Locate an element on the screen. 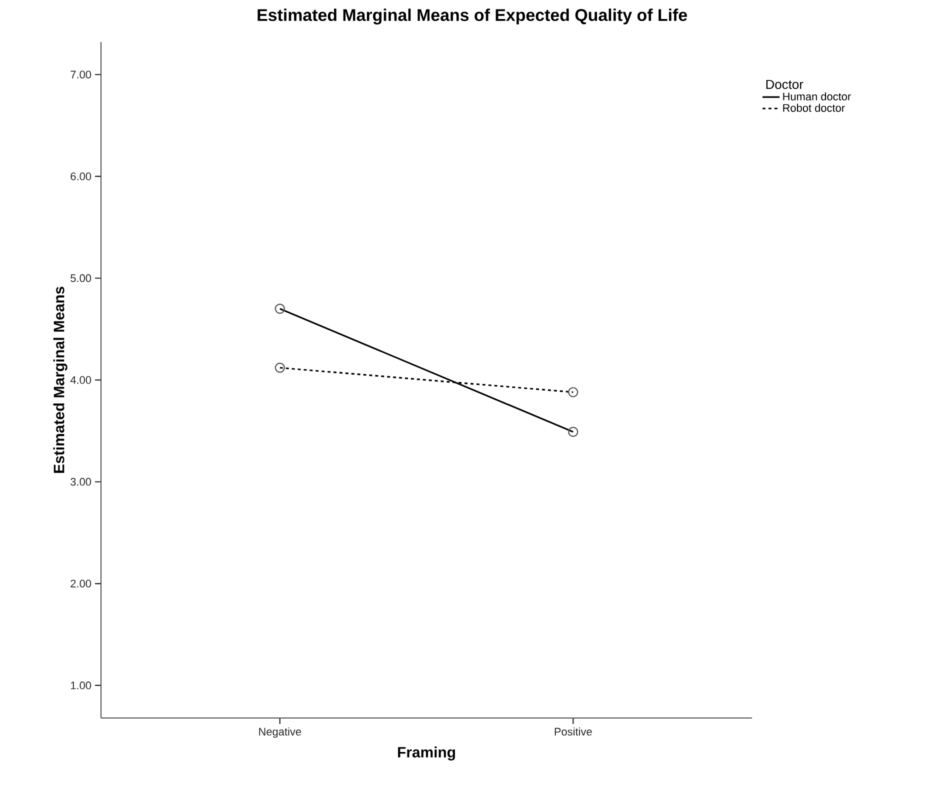  y-tick-label: 2.00 is located at coordinates (81, 584).